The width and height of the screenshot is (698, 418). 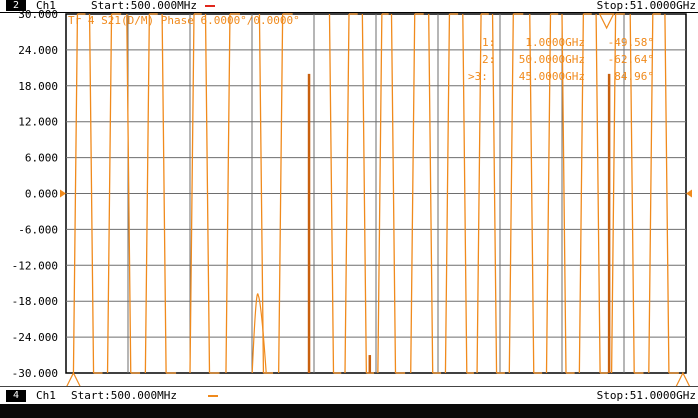 What do you see at coordinates (631, 42) in the screenshot?
I see `marker-value: -49.58°` at bounding box center [631, 42].